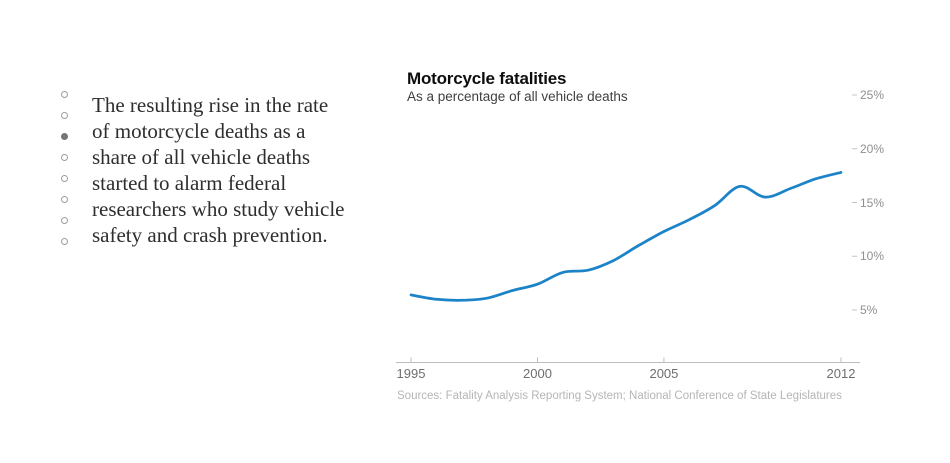  Describe the element at coordinates (626, 236) in the screenshot. I see `fatalities-trend-line` at that location.